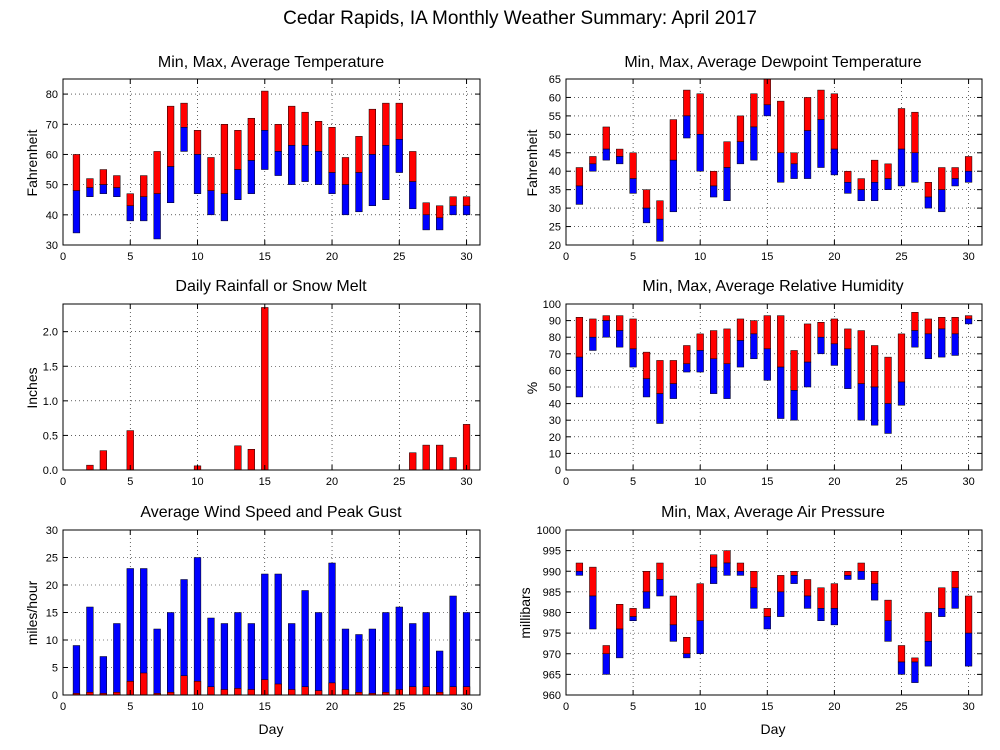 The width and height of the screenshot is (1000, 750). What do you see at coordinates (555, 172) in the screenshot?
I see `dewpoint-ytick-label: 40` at bounding box center [555, 172].